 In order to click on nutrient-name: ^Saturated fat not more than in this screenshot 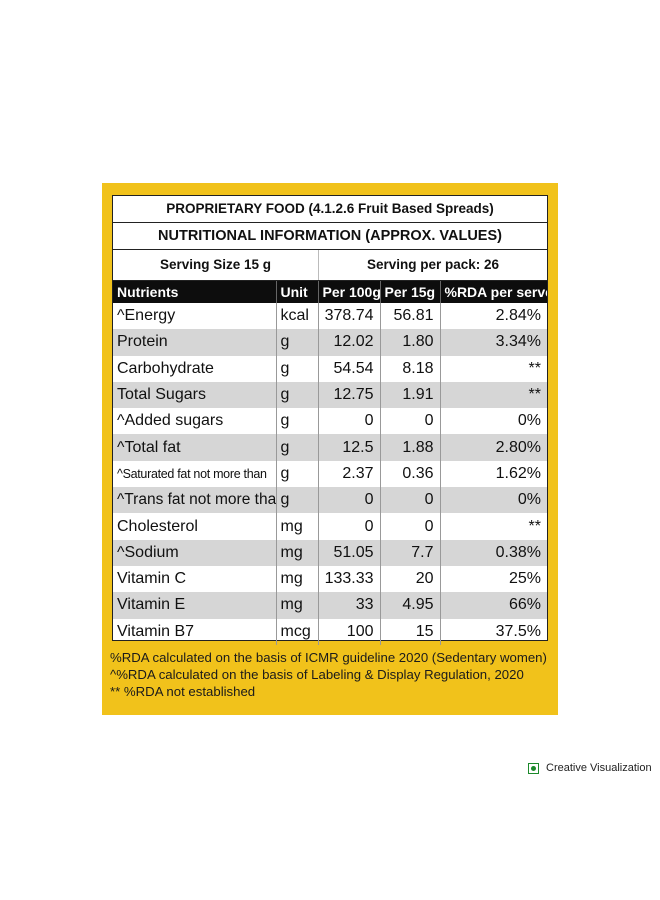, I will do `click(195, 474)`.